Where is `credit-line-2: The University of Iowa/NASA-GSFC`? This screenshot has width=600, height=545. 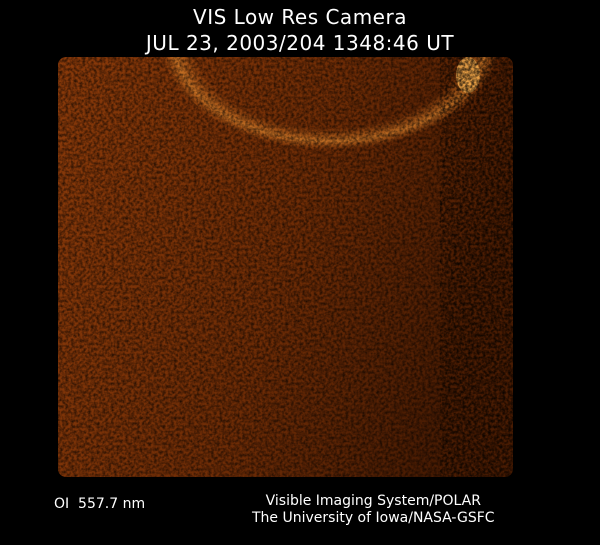 credit-line-2: The University of Iowa/NASA-GSFC is located at coordinates (373, 518).